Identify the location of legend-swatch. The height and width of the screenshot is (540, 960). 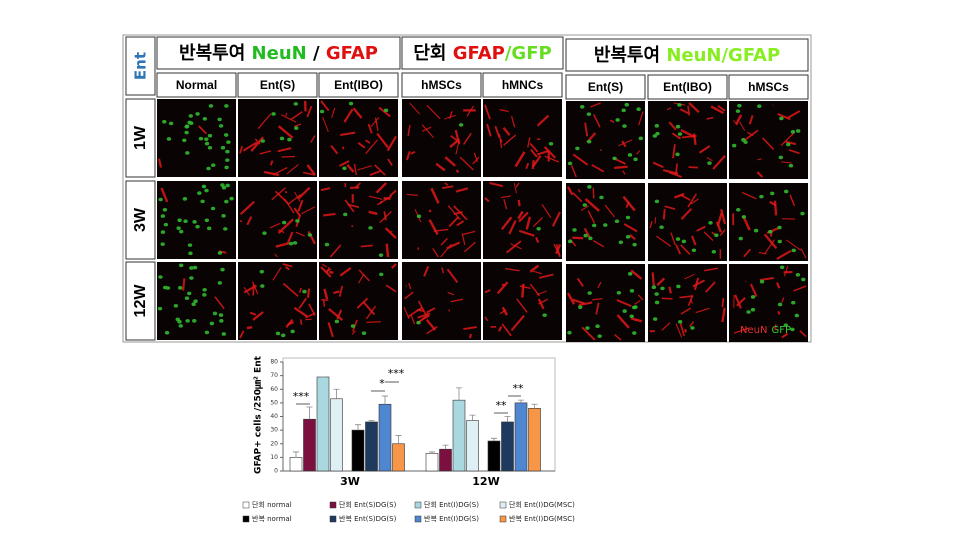
(246, 519).